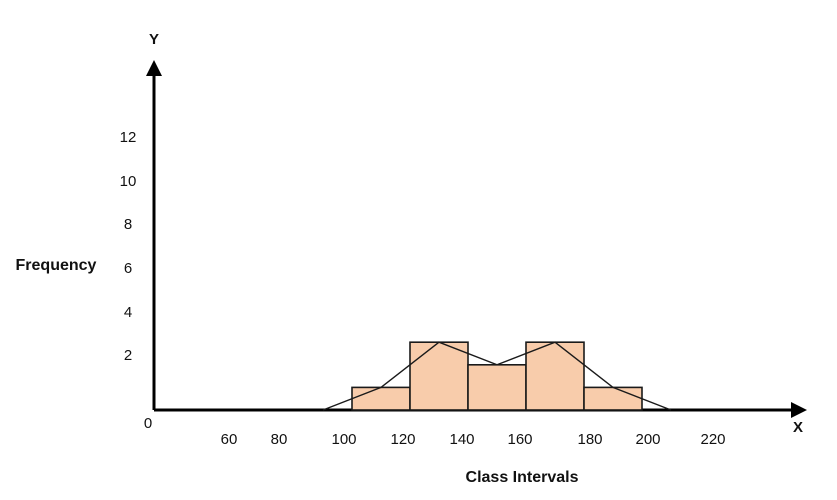  I want to click on x-tick-label: 140, so click(461, 439).